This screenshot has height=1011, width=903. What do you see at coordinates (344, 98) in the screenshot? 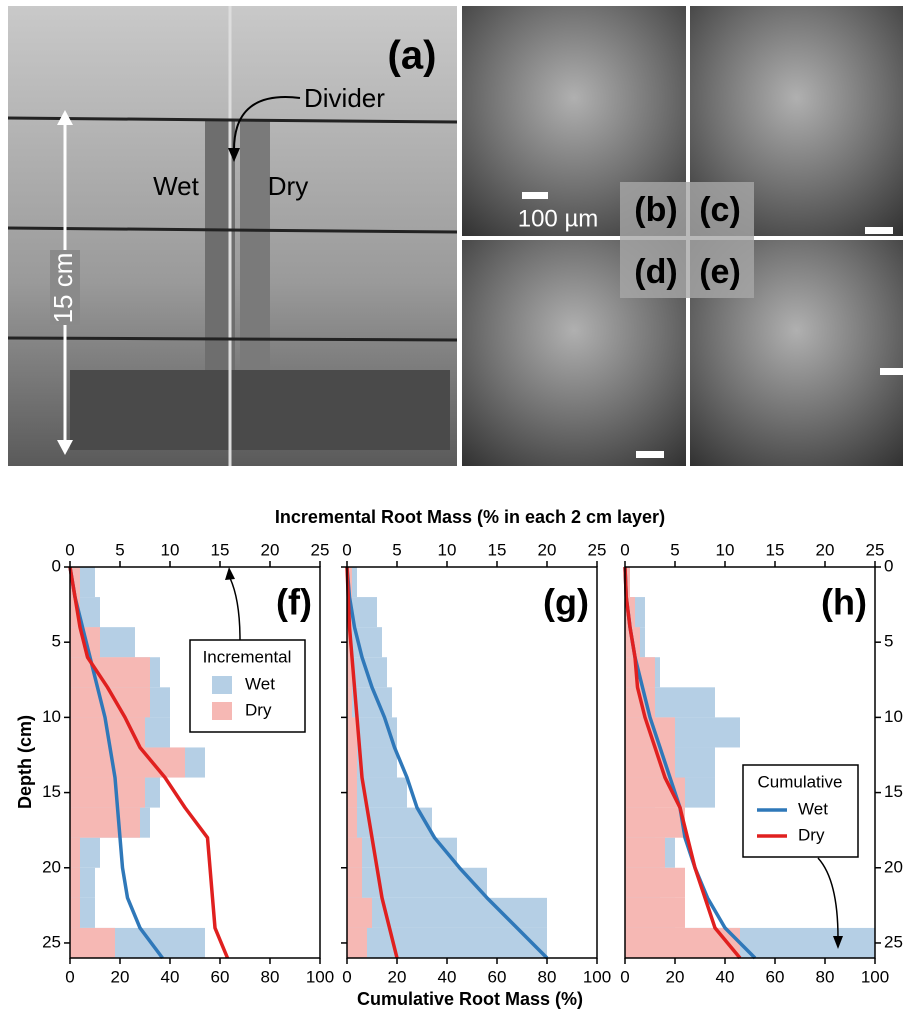
I see `annotation: Divider` at bounding box center [344, 98].